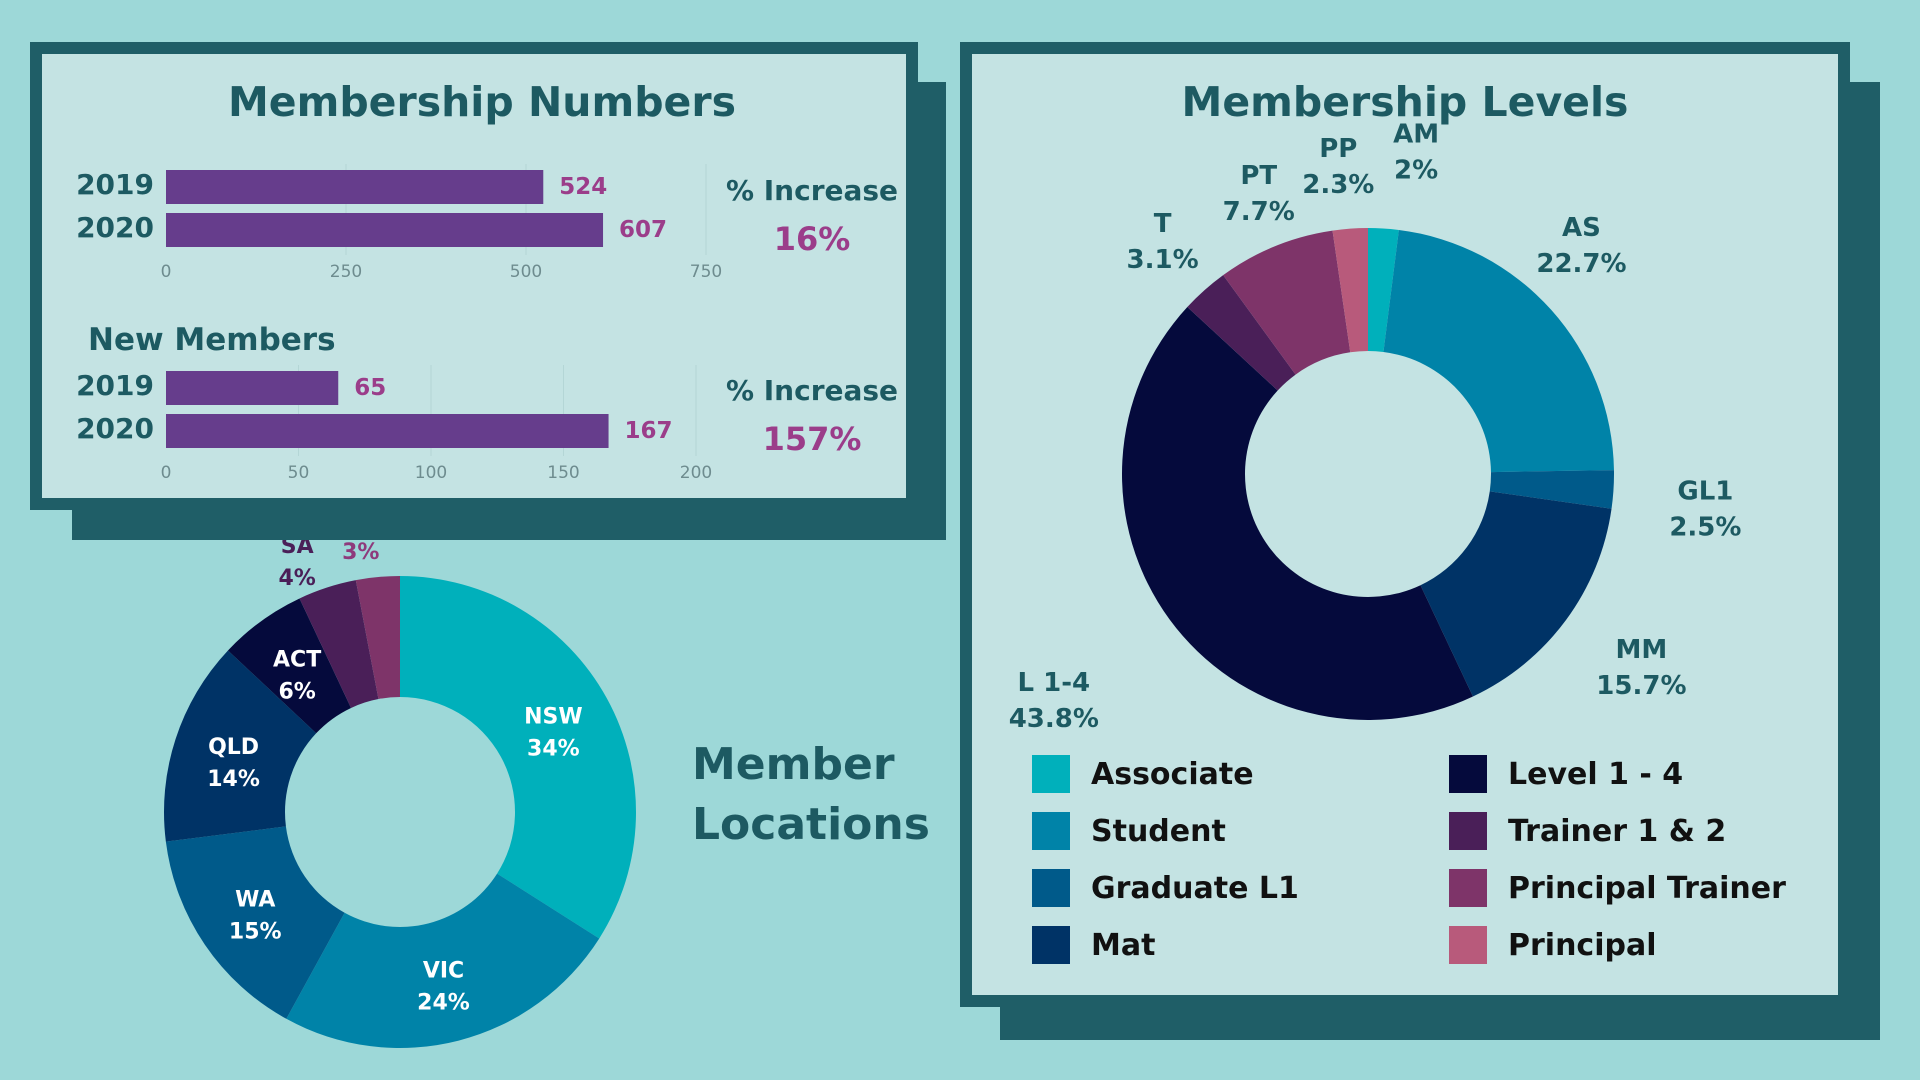 The width and height of the screenshot is (1920, 1080). What do you see at coordinates (649, 431) in the screenshot?
I see `bar-value-label: 167` at bounding box center [649, 431].